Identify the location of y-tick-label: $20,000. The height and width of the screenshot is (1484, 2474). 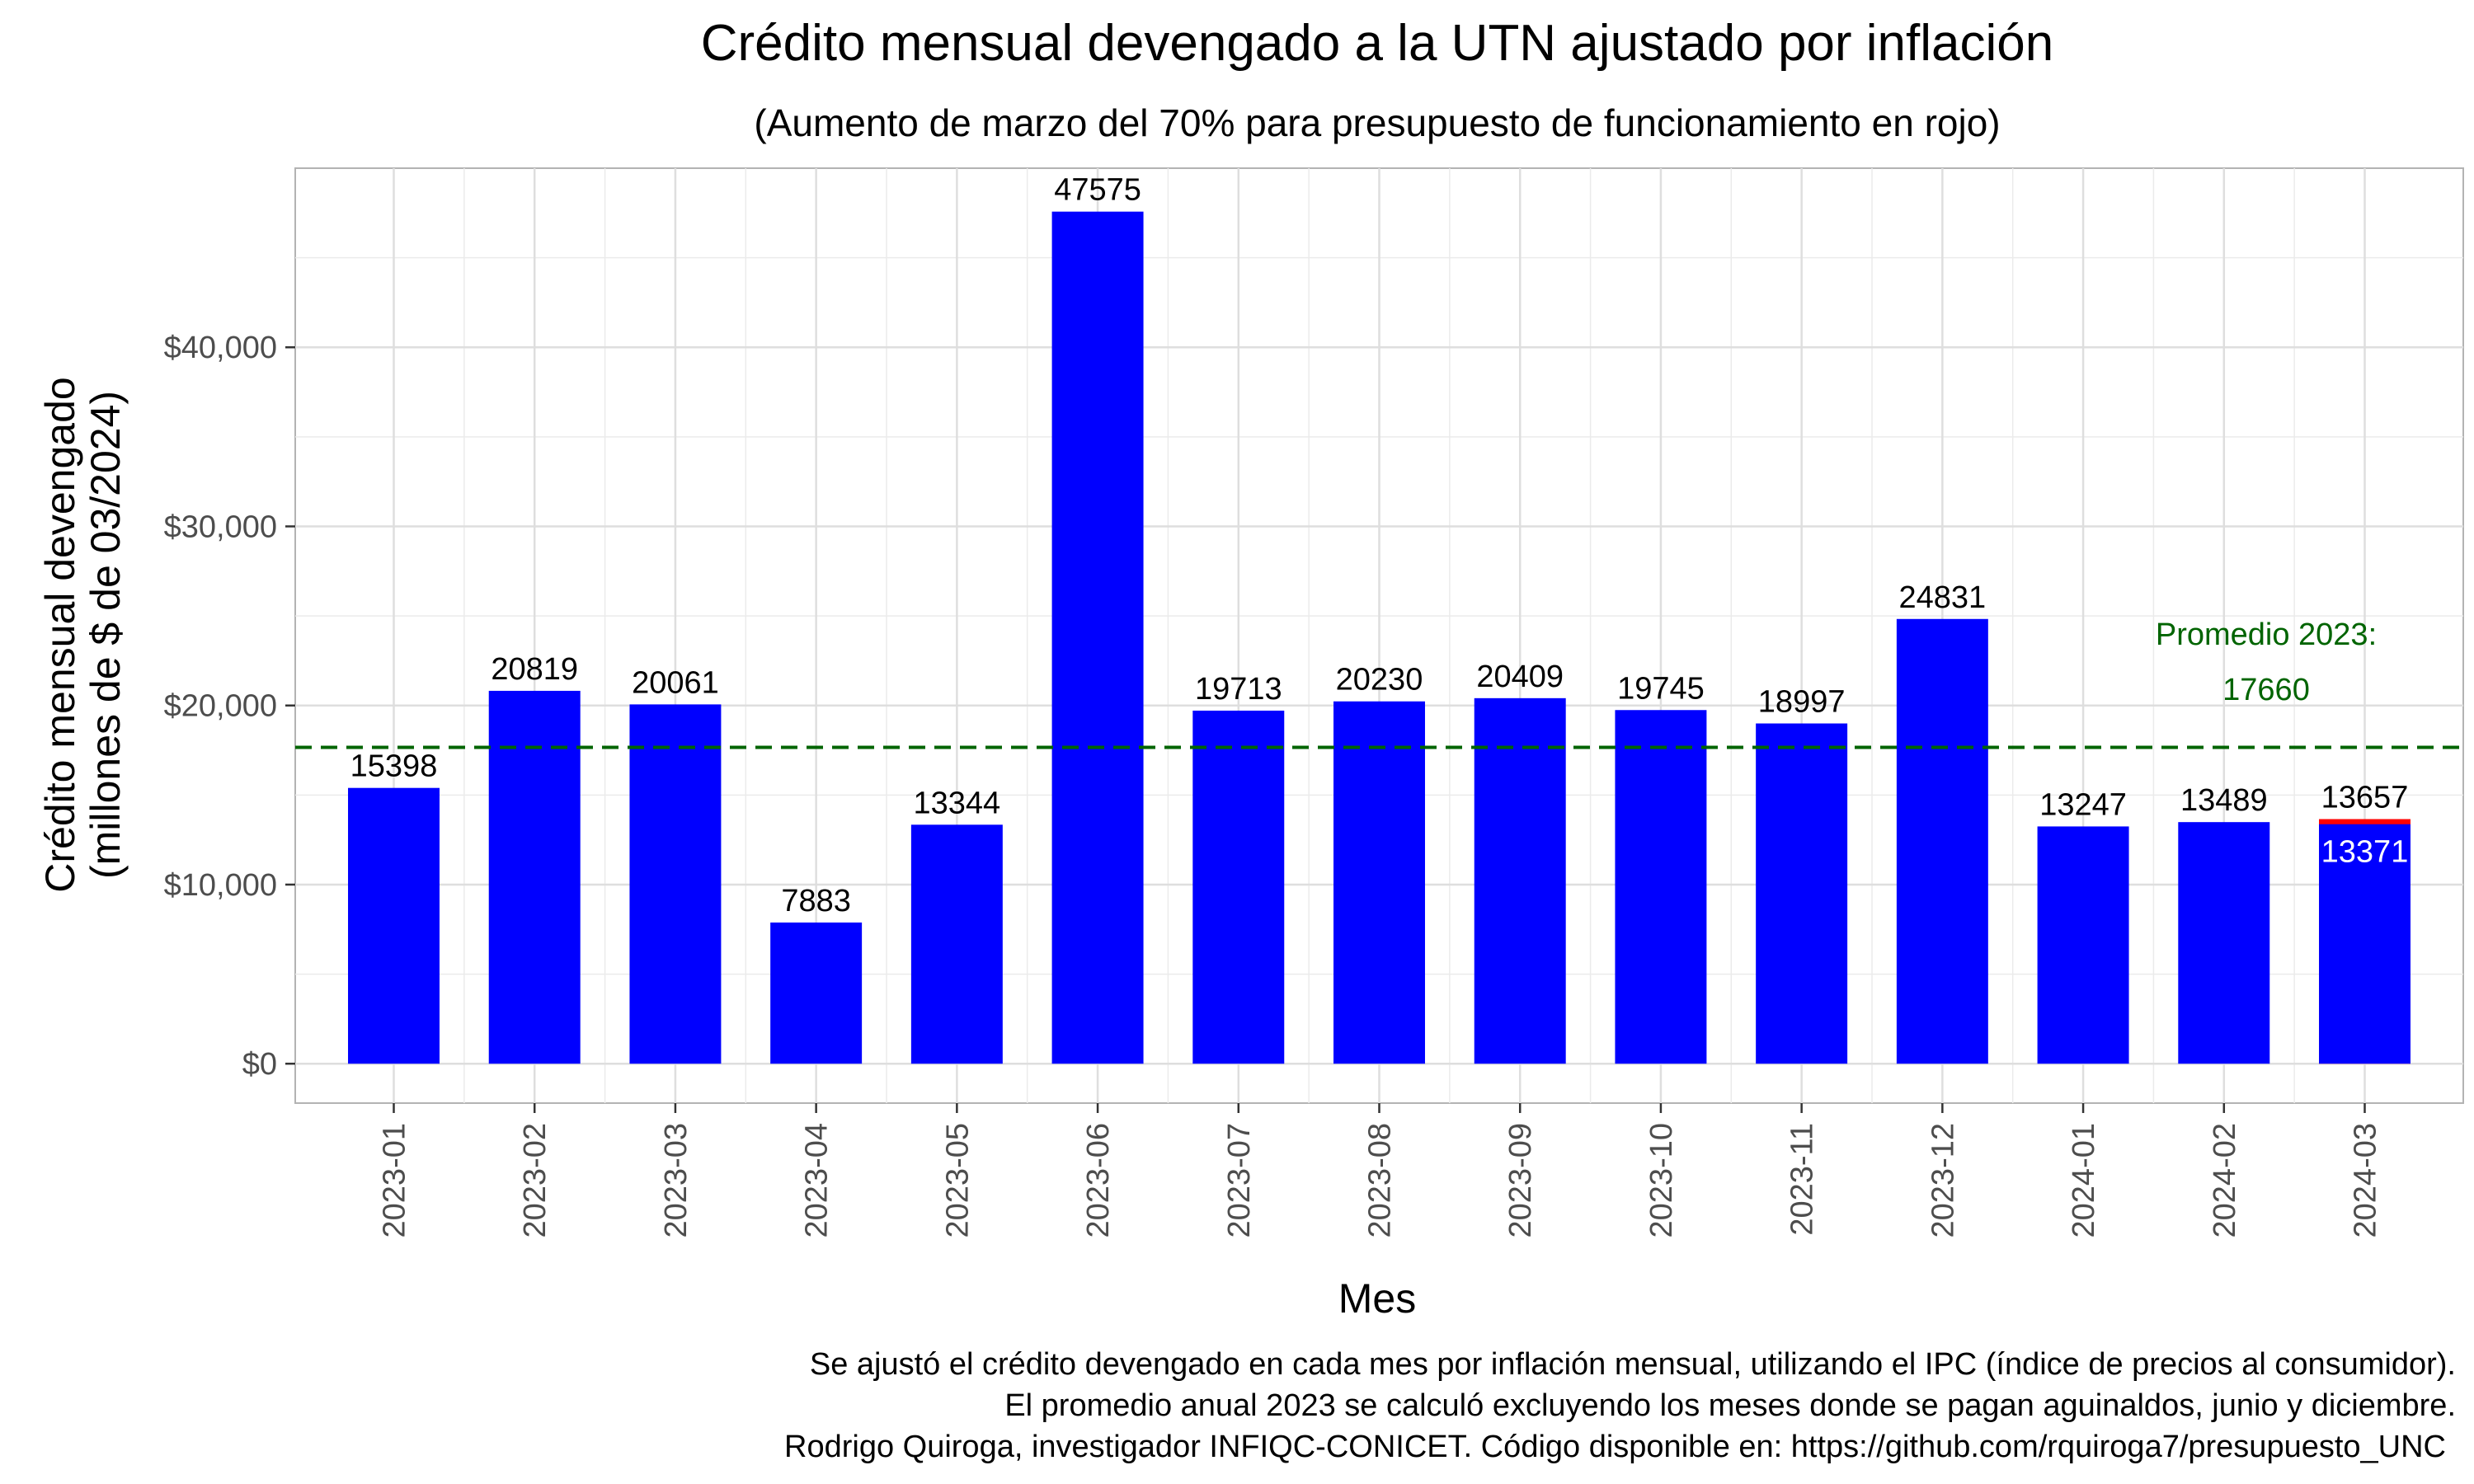
(220, 706).